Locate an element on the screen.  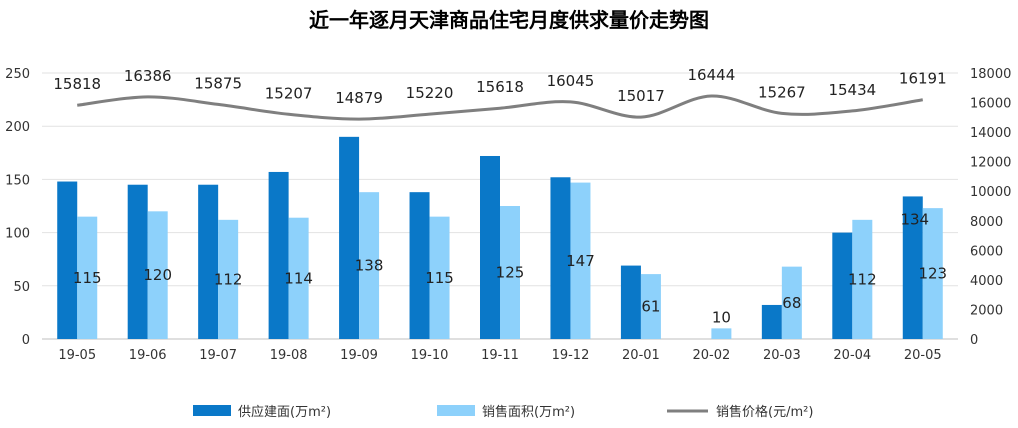
price-data-label: 16444 is located at coordinates (712, 75).